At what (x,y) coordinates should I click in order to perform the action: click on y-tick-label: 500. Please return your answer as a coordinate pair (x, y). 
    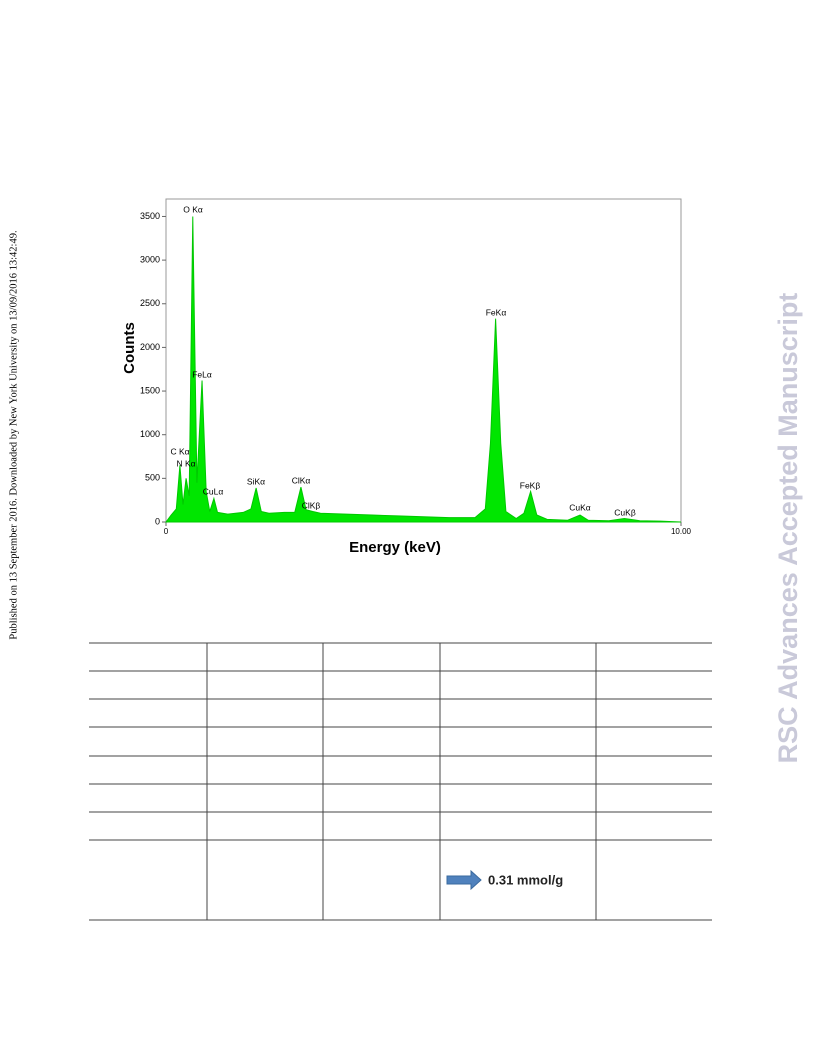
    Looking at the image, I should click on (152, 478).